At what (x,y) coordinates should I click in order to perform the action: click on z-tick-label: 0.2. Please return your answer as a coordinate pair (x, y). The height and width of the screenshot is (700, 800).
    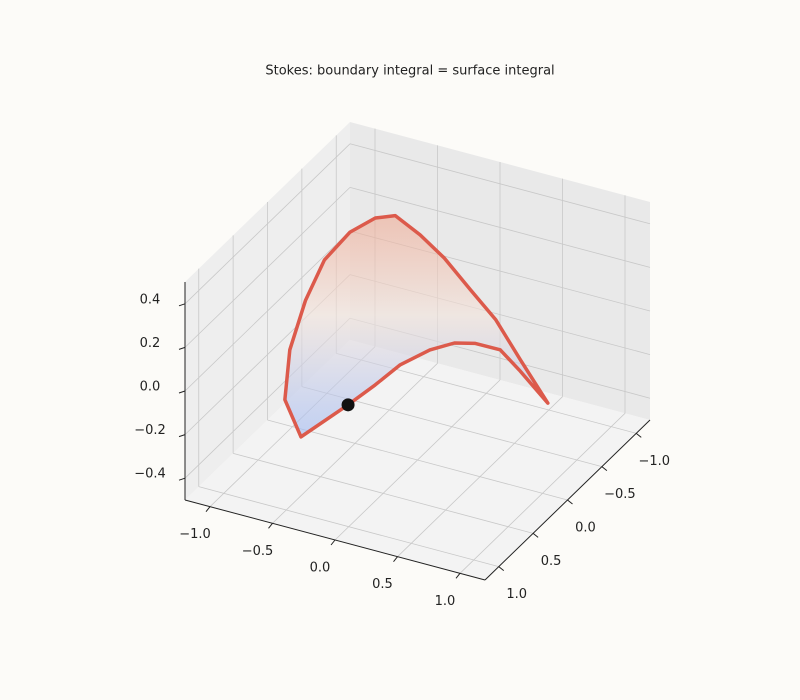
    Looking at the image, I should click on (150, 343).